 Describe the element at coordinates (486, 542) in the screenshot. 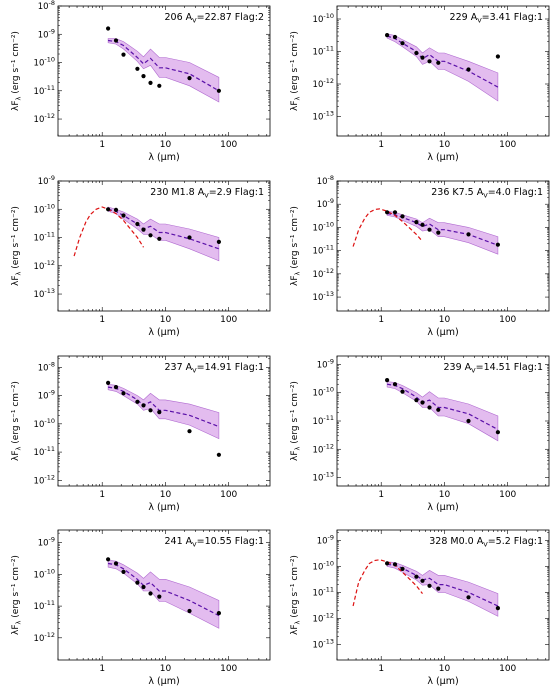

I see `panel-annotation: 328 M0.0 AV=5.2 Flag:1` at that location.